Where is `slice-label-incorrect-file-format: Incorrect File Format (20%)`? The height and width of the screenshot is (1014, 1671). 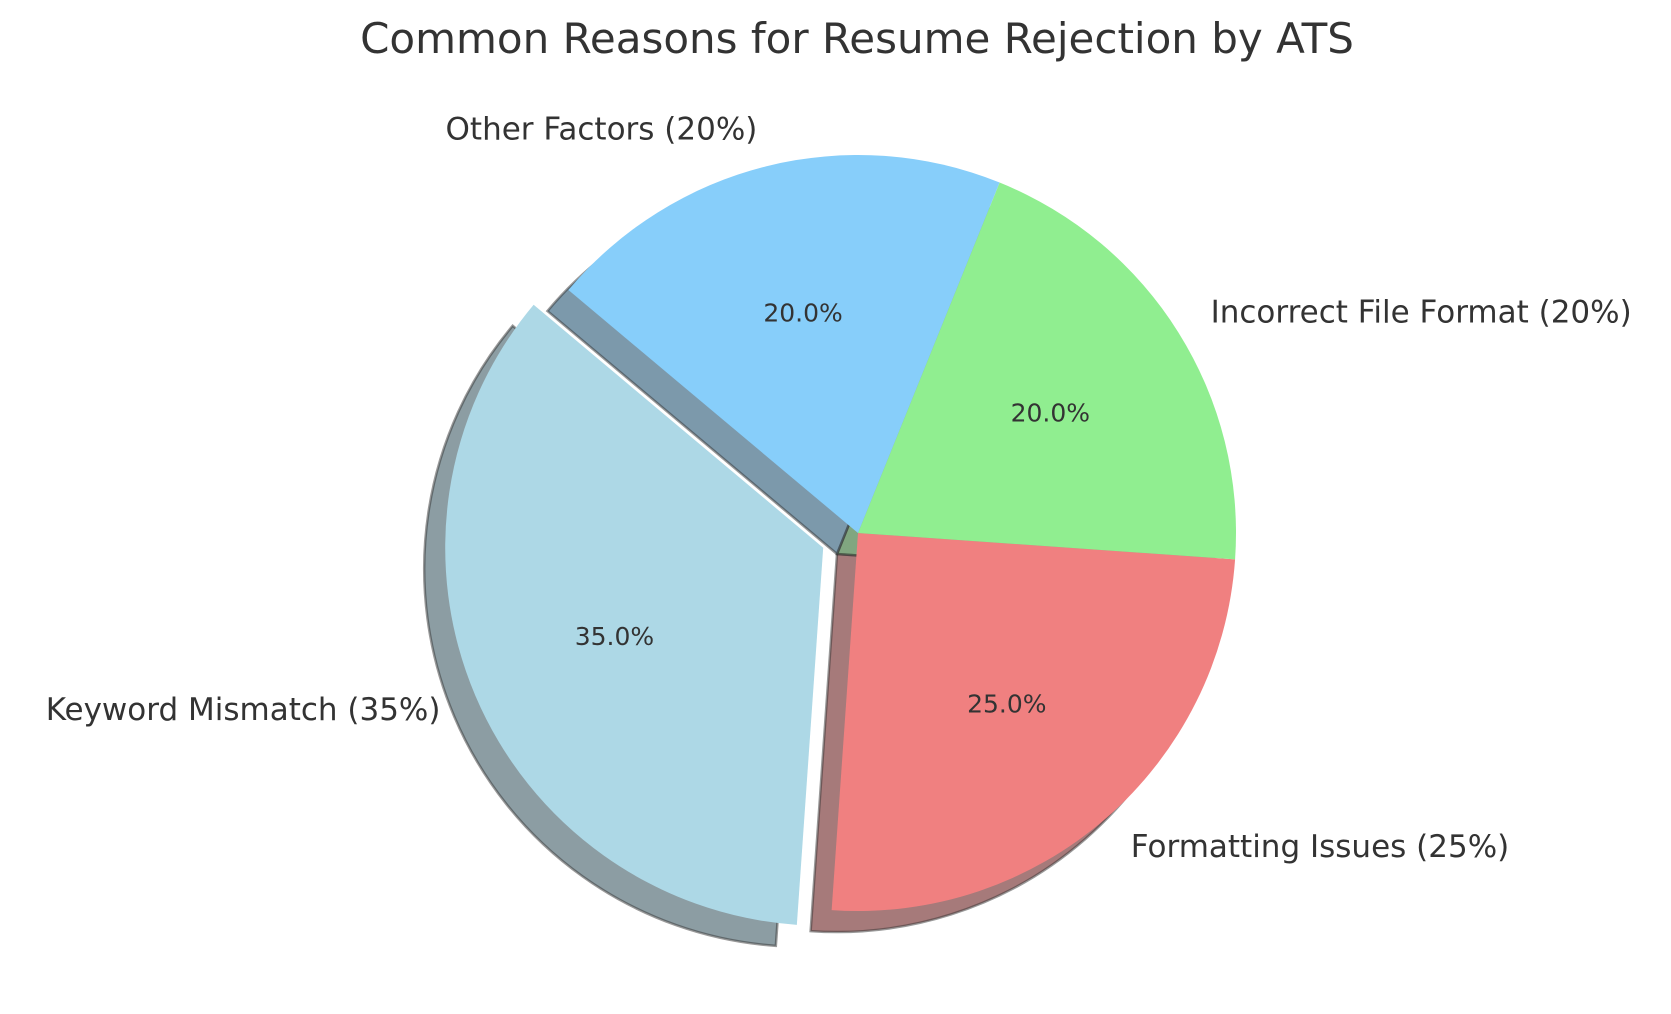 slice-label-incorrect-file-format: Incorrect File Format (20%) is located at coordinates (1421, 313).